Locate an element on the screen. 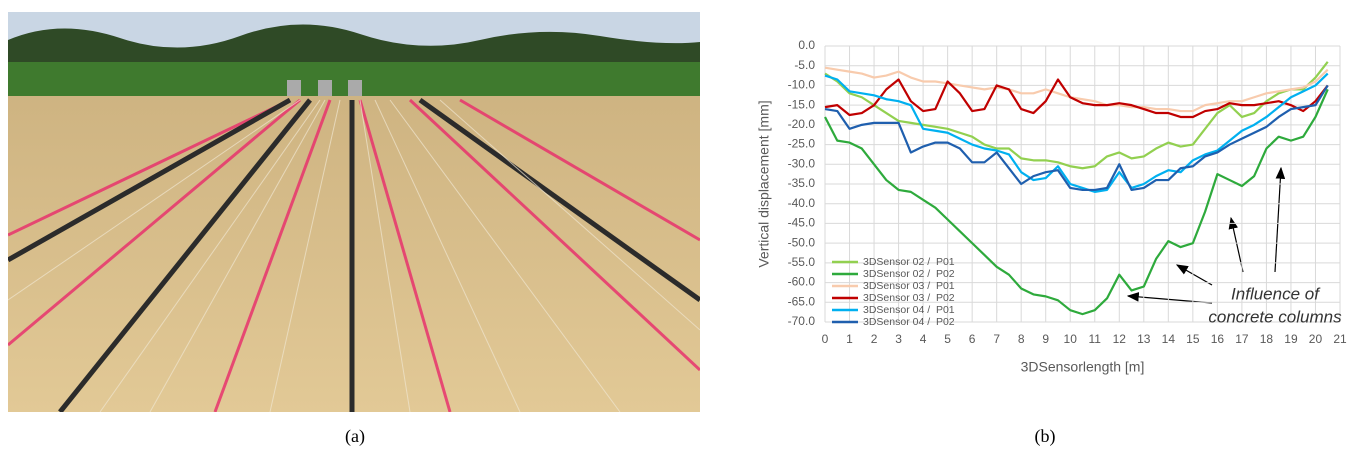  y-tick-label: 0.0 is located at coordinates (806, 45).